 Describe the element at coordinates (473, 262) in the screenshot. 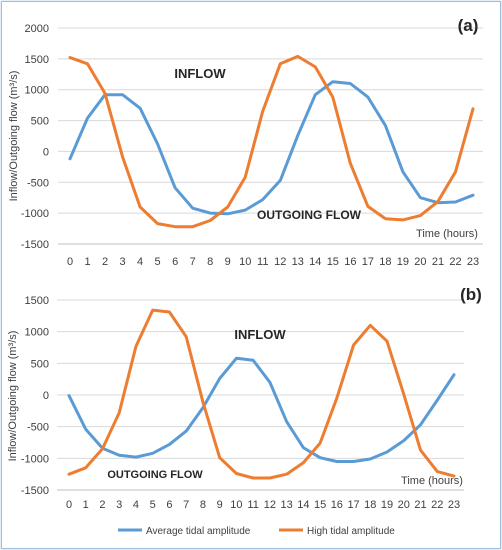

I see `panel-a-x-tick-label: 23` at that location.